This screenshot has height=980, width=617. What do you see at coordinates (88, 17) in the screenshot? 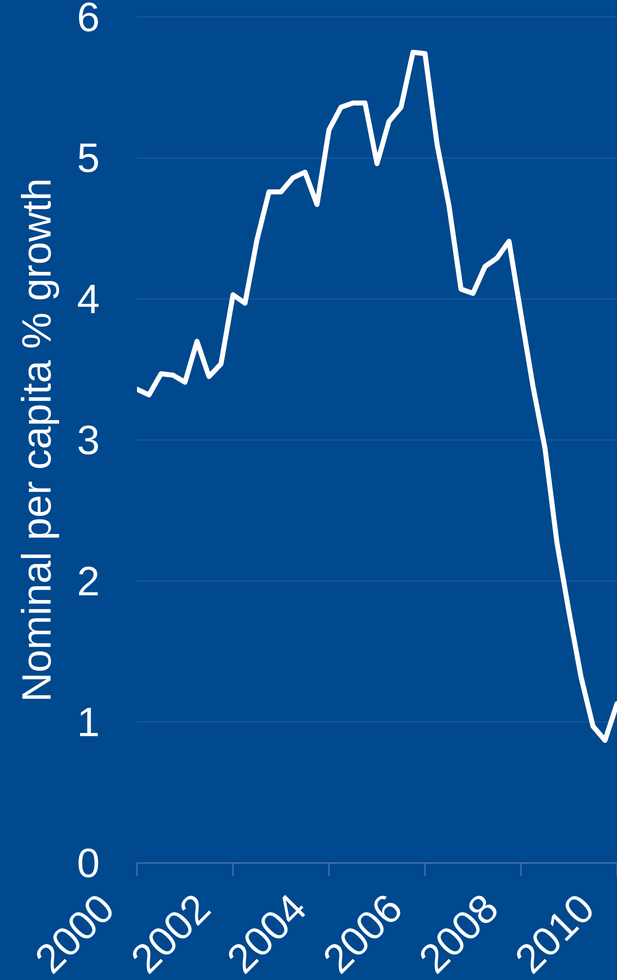
I see `y-tick-label: 6` at bounding box center [88, 17].